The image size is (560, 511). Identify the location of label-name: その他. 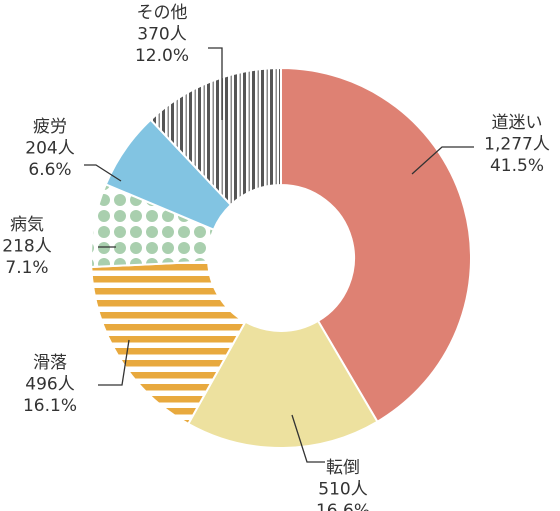
(162, 13).